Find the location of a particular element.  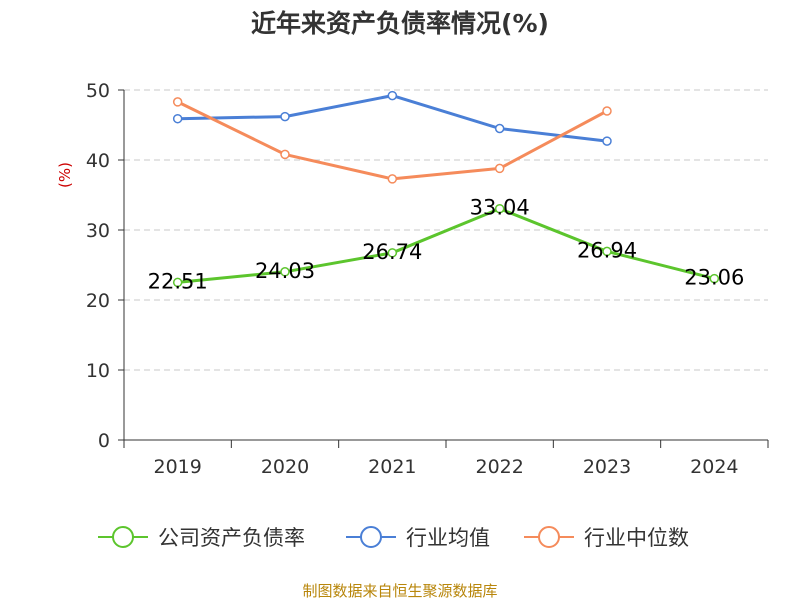

data-label: 33.04 is located at coordinates (500, 208).